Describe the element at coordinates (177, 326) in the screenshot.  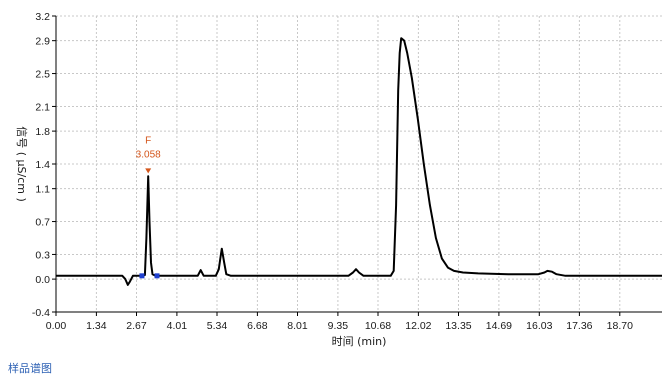
I see `x-tick-label: 4.01` at that location.